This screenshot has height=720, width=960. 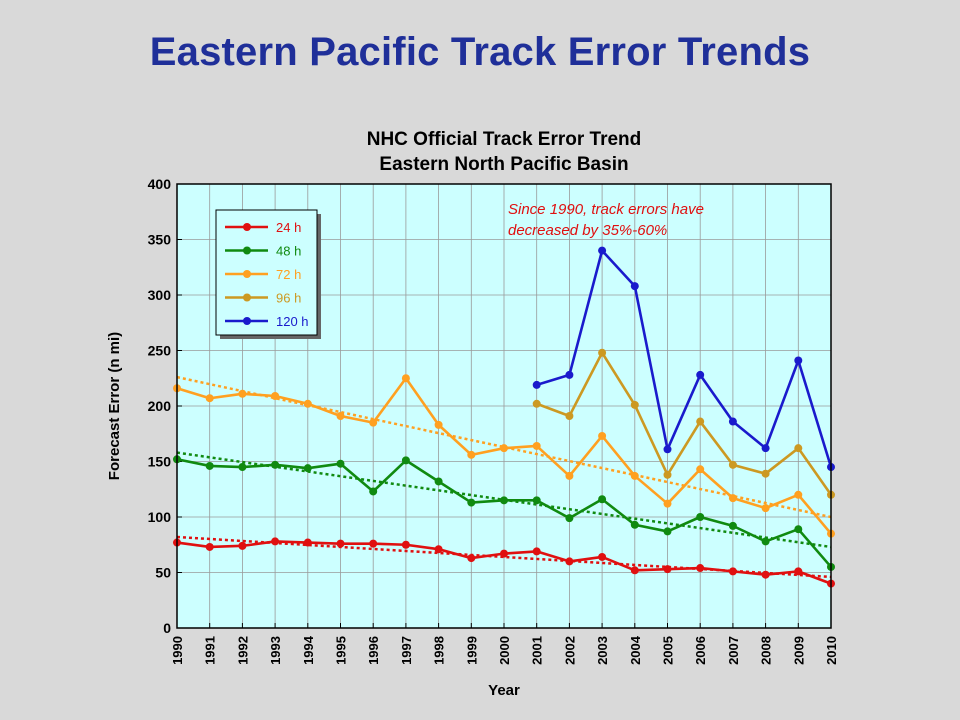 What do you see at coordinates (587, 230) in the screenshot?
I see `annotation-text: decreased by 35%-60%` at bounding box center [587, 230].